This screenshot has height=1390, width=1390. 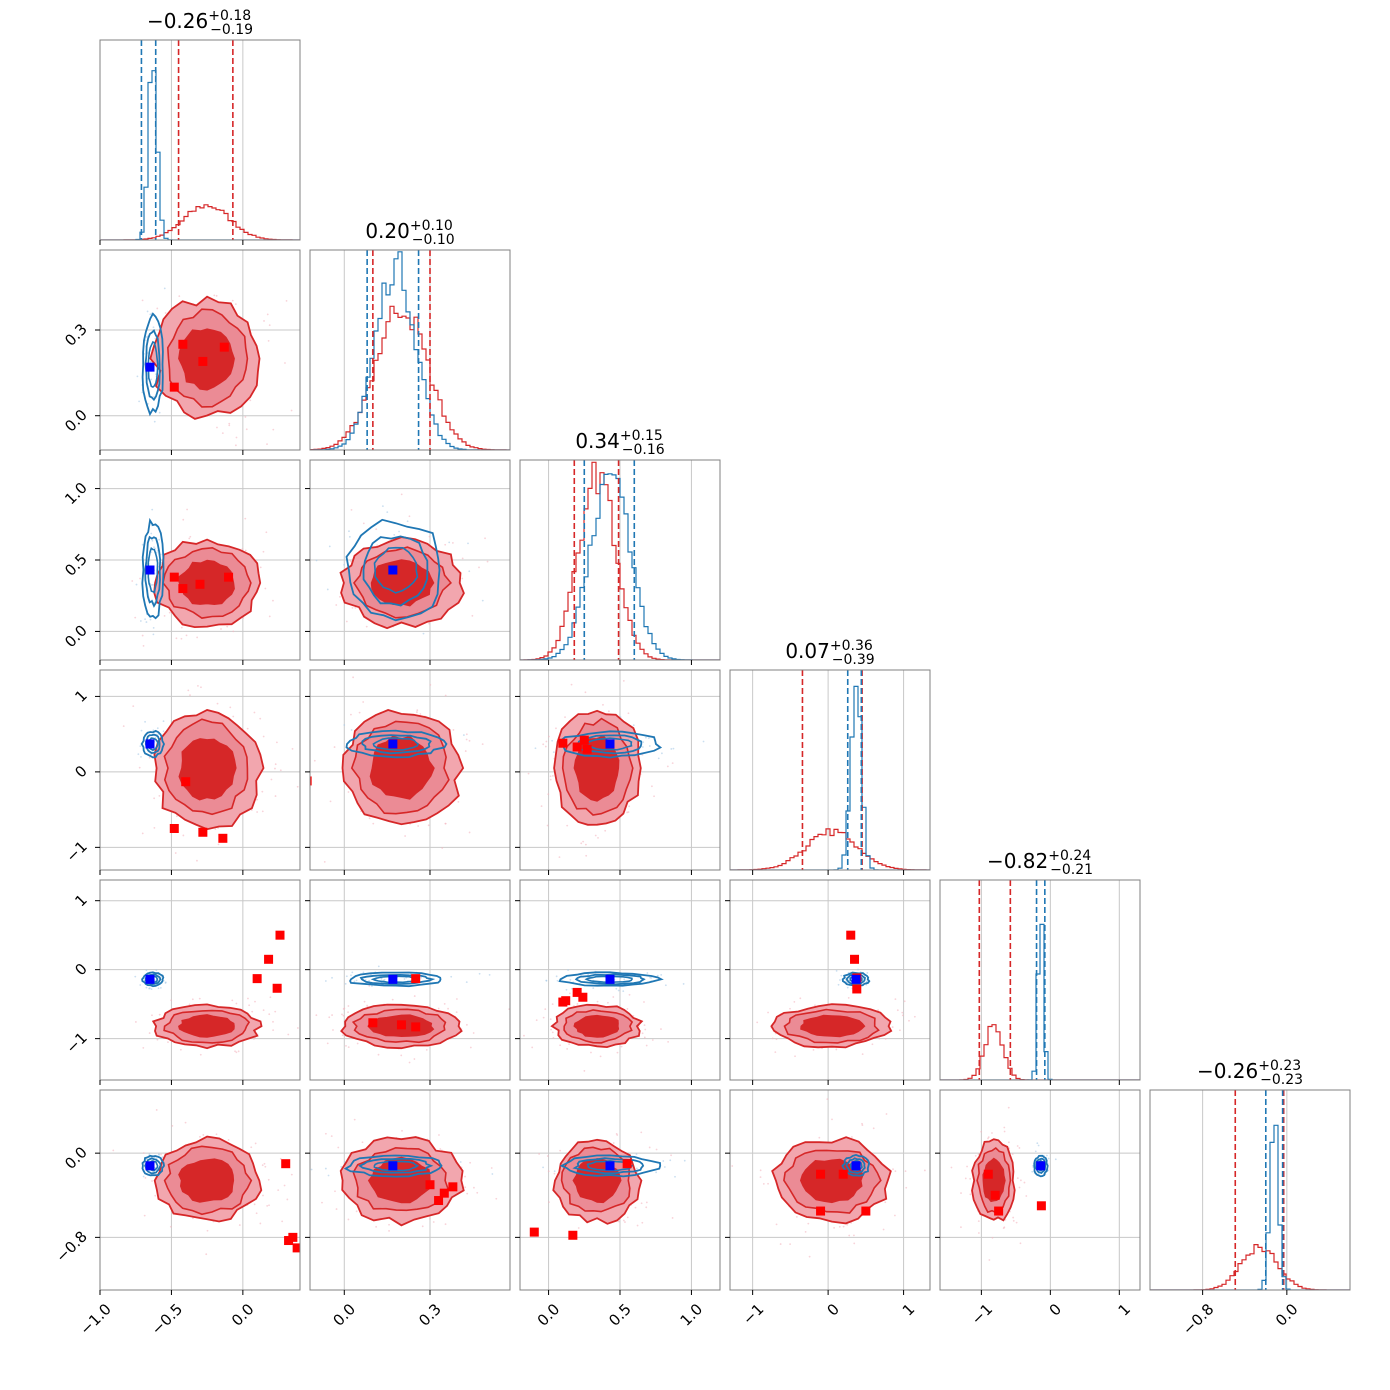 What do you see at coordinates (395, 979) in the screenshot?
I see `blue-contour-inner` at bounding box center [395, 979].